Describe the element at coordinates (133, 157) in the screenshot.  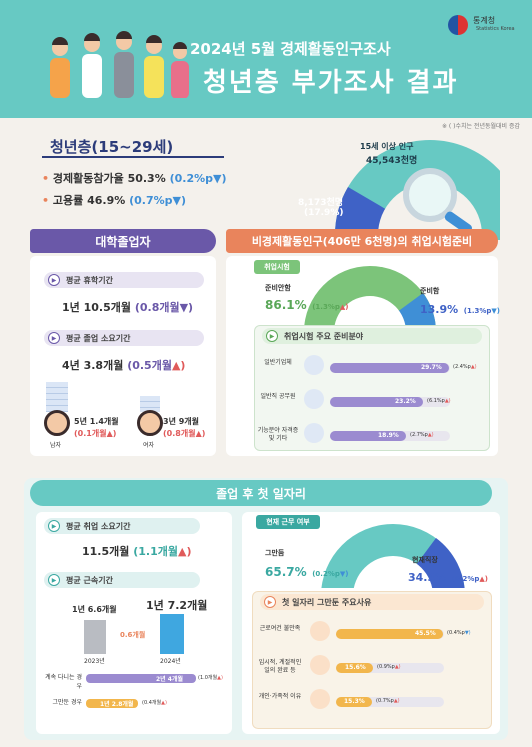
I see `youth-title-underline` at that location.